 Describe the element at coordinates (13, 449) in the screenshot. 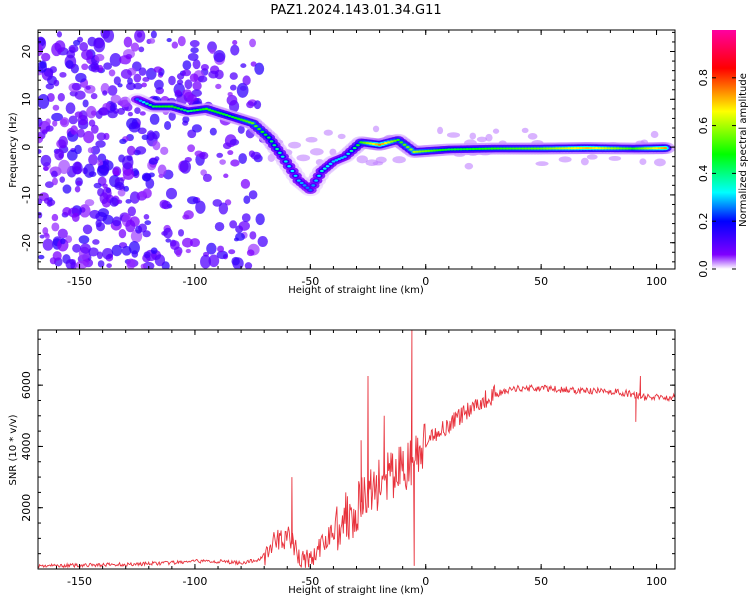

I see `snr-y-label: SNR (10 * v/v)` at that location.